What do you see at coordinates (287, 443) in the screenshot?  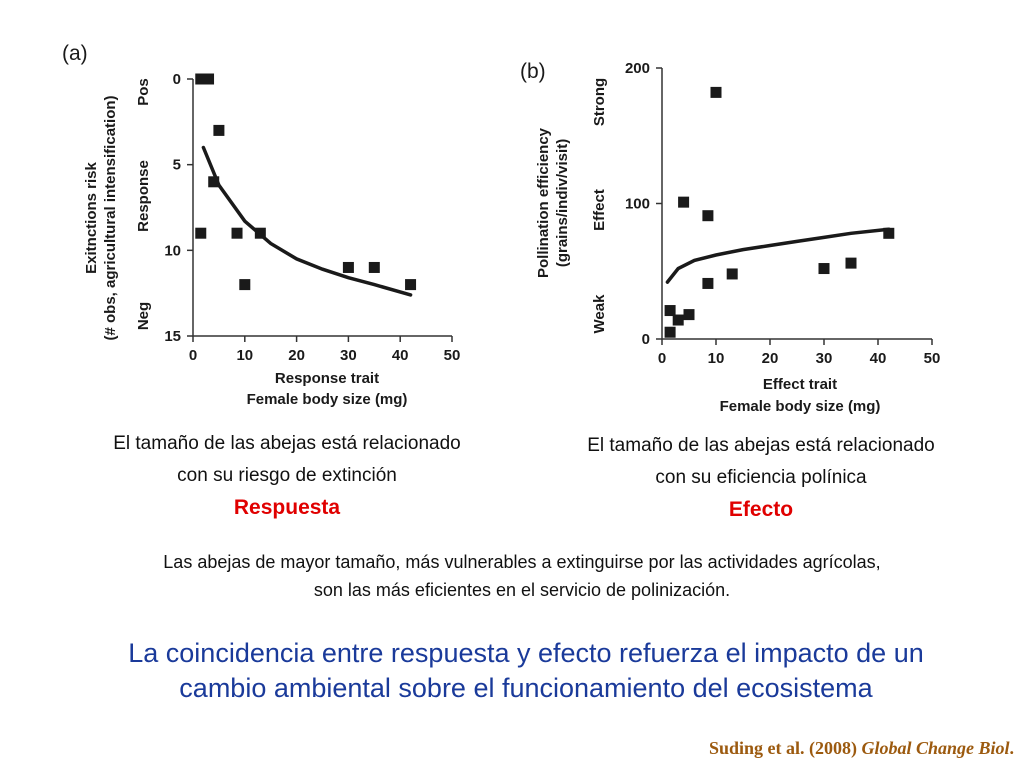 I see `caption-left-line1: El tamaño de las abejas está relacionado` at bounding box center [287, 443].